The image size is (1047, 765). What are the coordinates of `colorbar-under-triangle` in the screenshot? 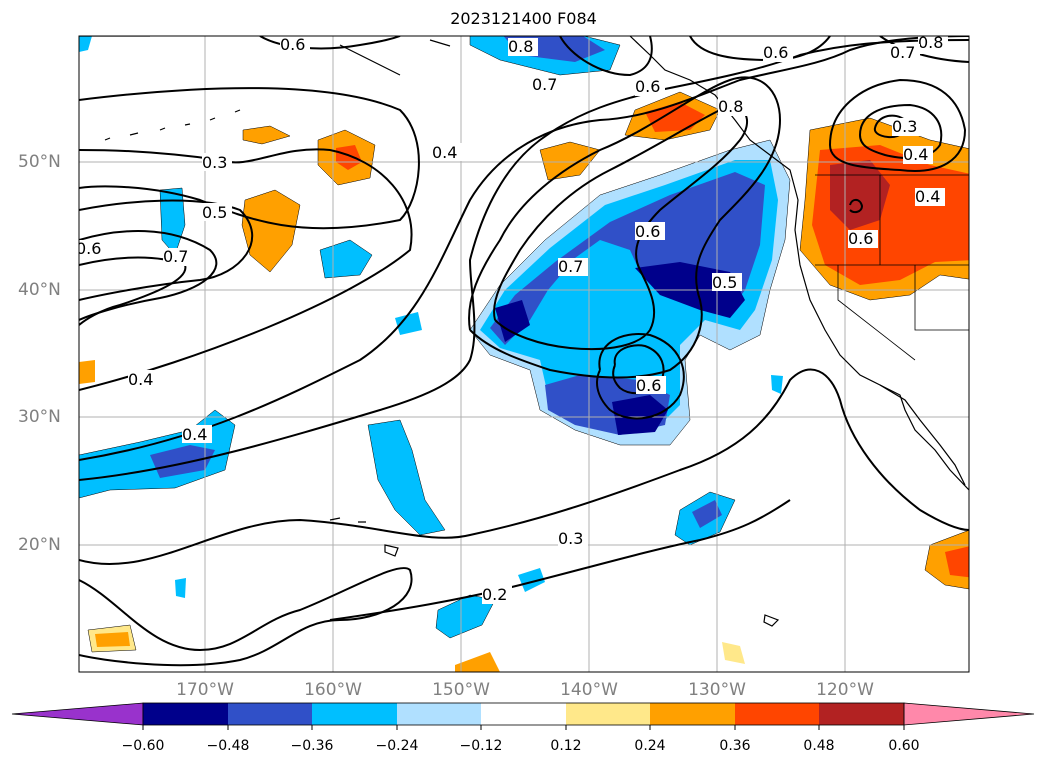 It's located at (77, 714).